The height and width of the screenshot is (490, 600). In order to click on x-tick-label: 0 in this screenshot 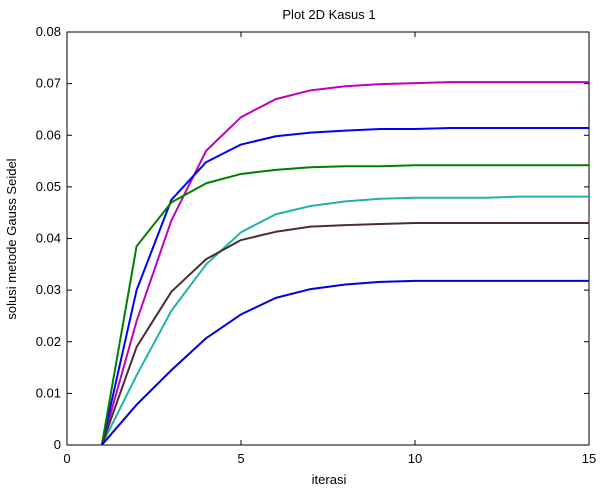, I will do `click(66, 458)`.